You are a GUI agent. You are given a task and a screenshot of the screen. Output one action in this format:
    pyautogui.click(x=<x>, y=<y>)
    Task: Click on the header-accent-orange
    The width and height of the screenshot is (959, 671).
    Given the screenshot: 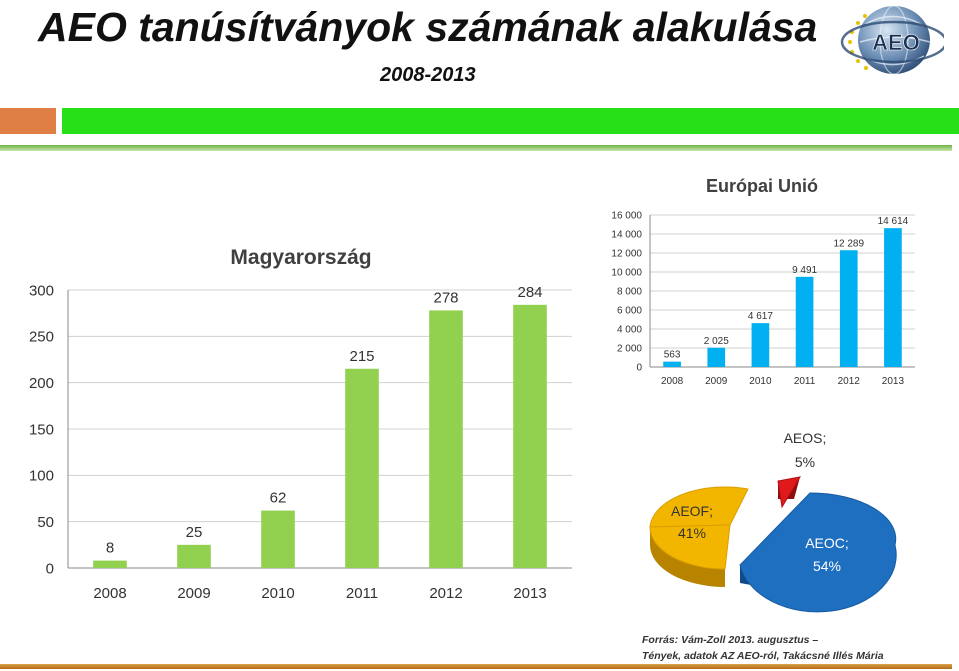 What is the action you would take?
    pyautogui.click(x=28, y=121)
    